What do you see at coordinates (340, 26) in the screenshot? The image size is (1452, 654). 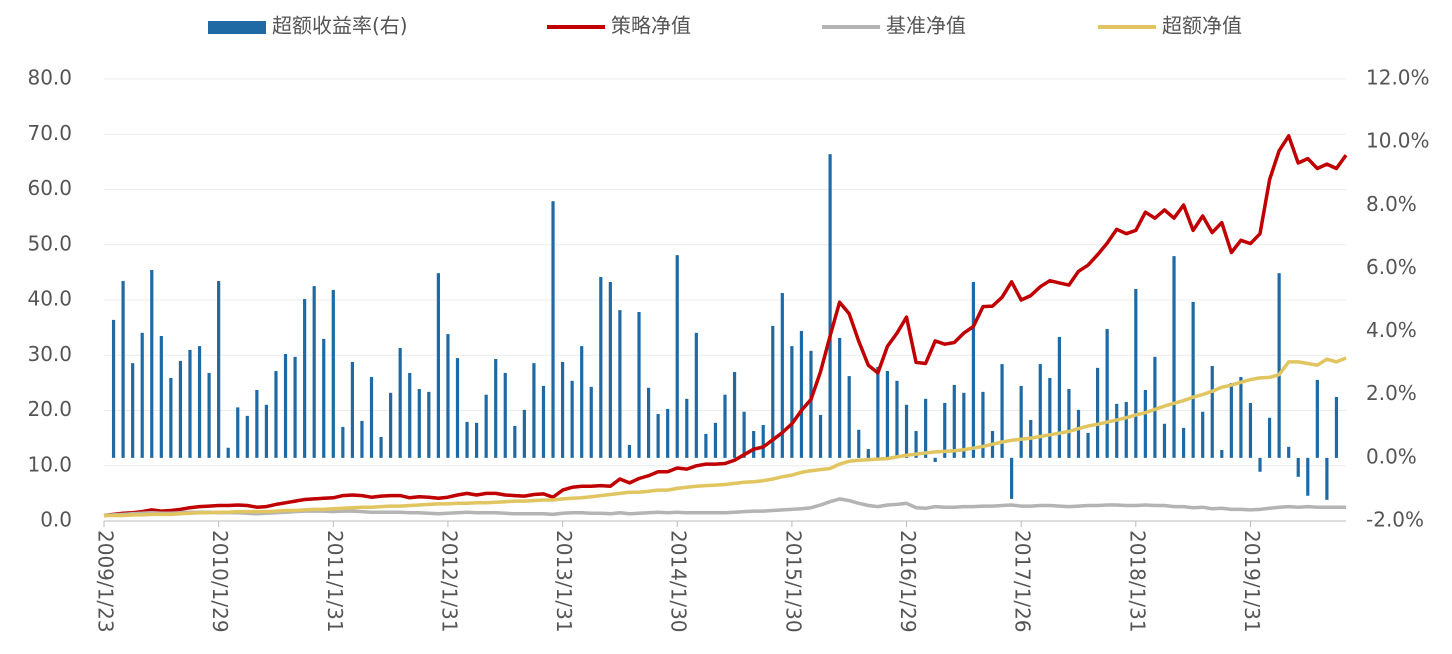 I see `legend-label: 超额收益率(右)` at bounding box center [340, 26].